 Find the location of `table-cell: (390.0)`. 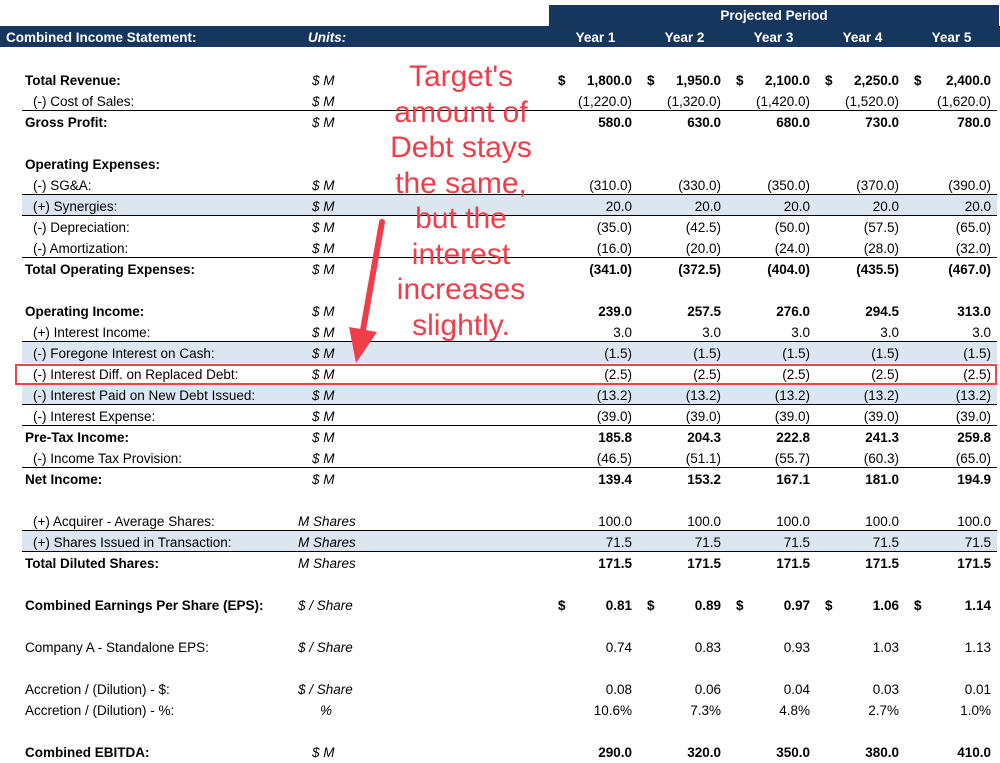

table-cell: (390.0) is located at coordinates (969, 185).